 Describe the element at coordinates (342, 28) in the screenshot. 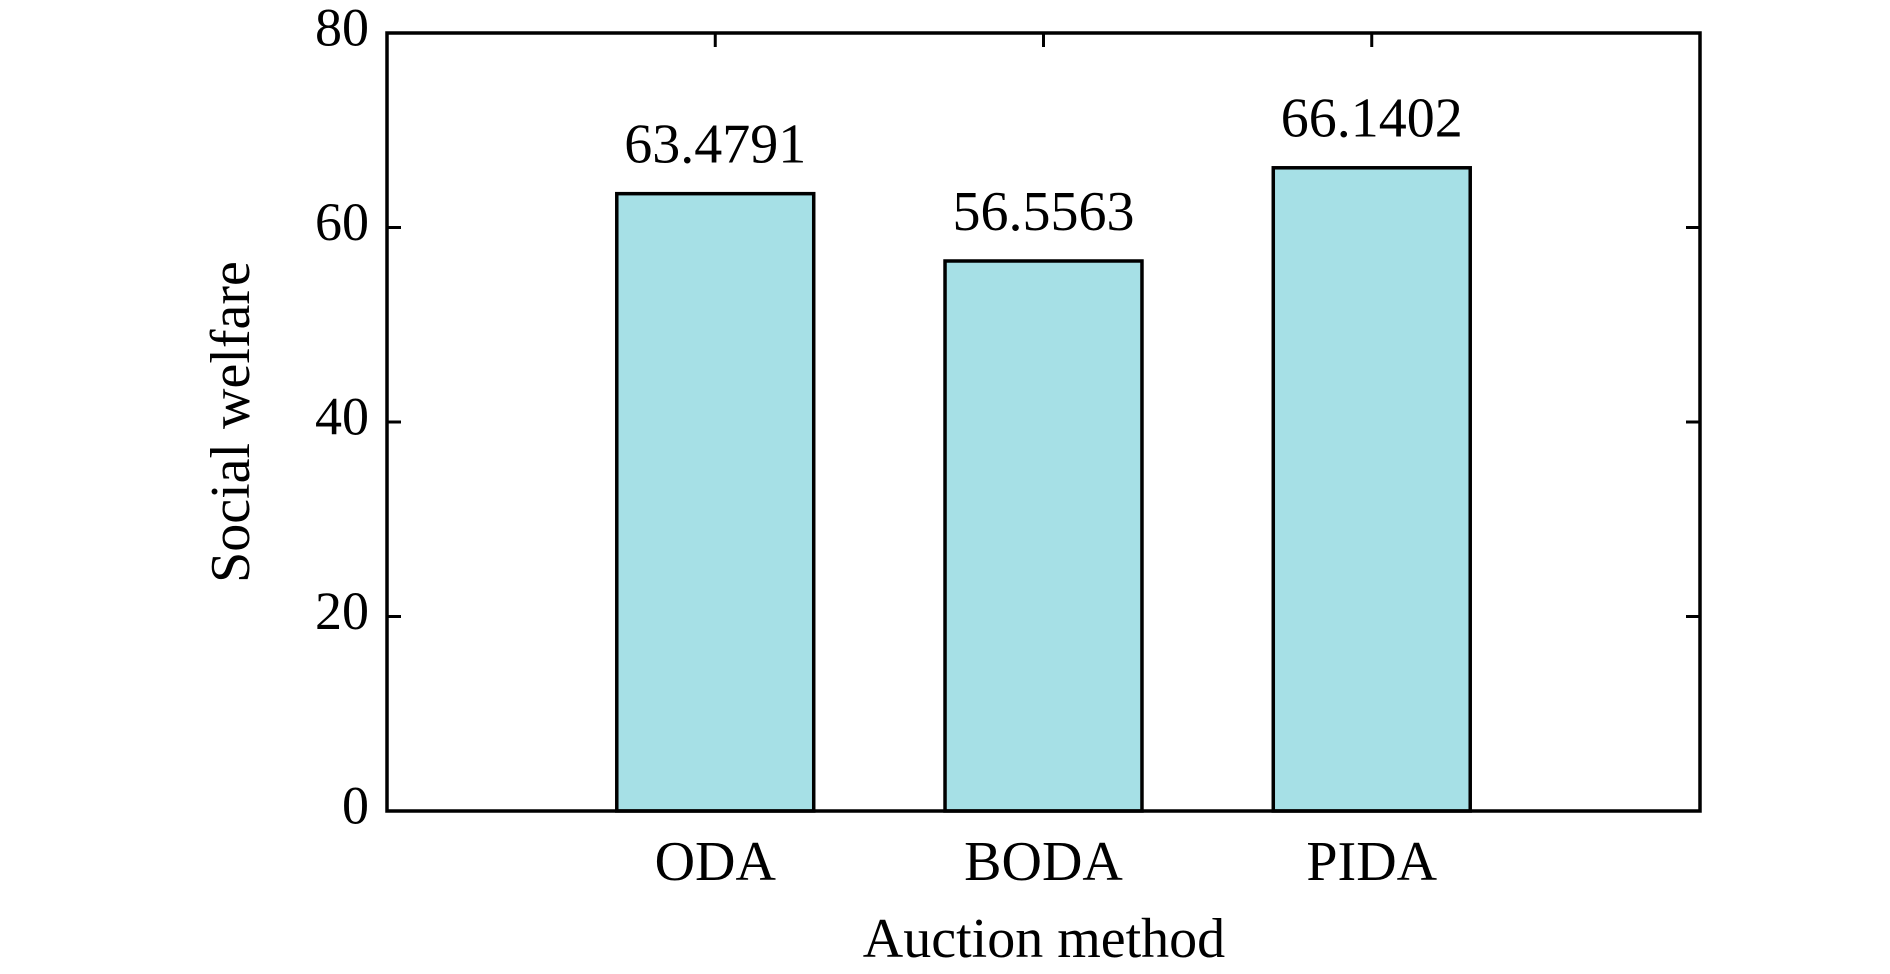

I see `y-tick-label: 80` at that location.